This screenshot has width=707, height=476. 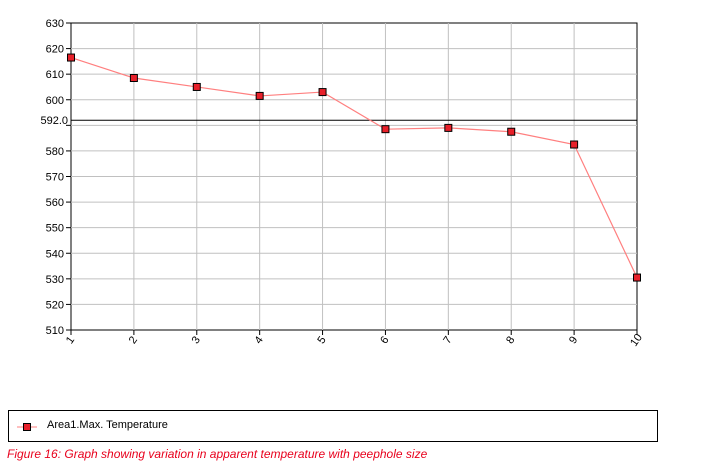 What do you see at coordinates (70, 340) in the screenshot?
I see `x-tick-label: 1` at bounding box center [70, 340].